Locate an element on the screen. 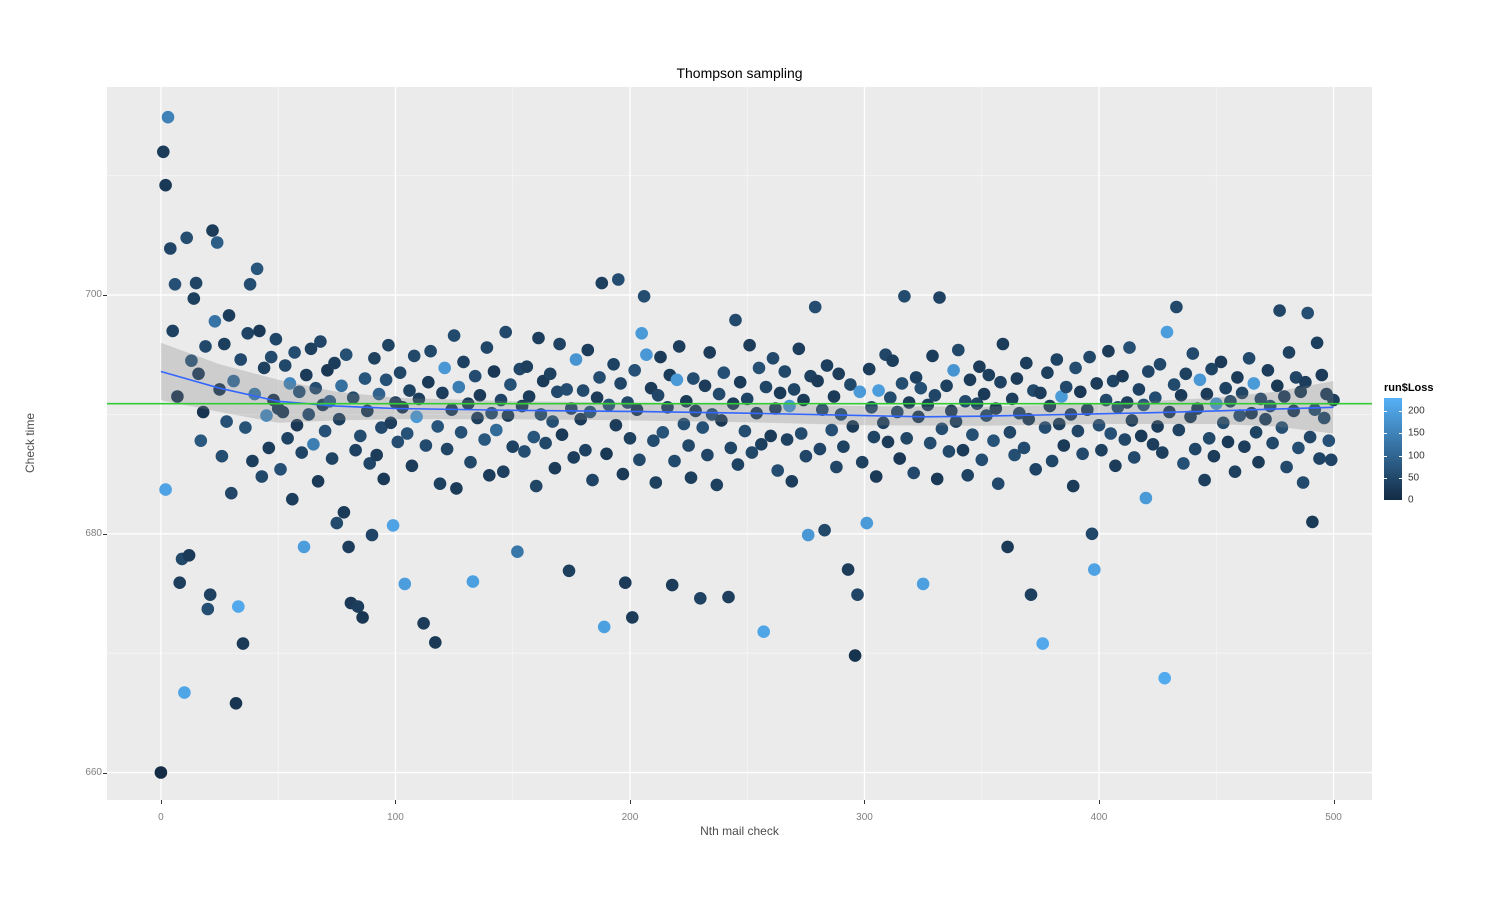  x-tick-mark is located at coordinates (865, 802).